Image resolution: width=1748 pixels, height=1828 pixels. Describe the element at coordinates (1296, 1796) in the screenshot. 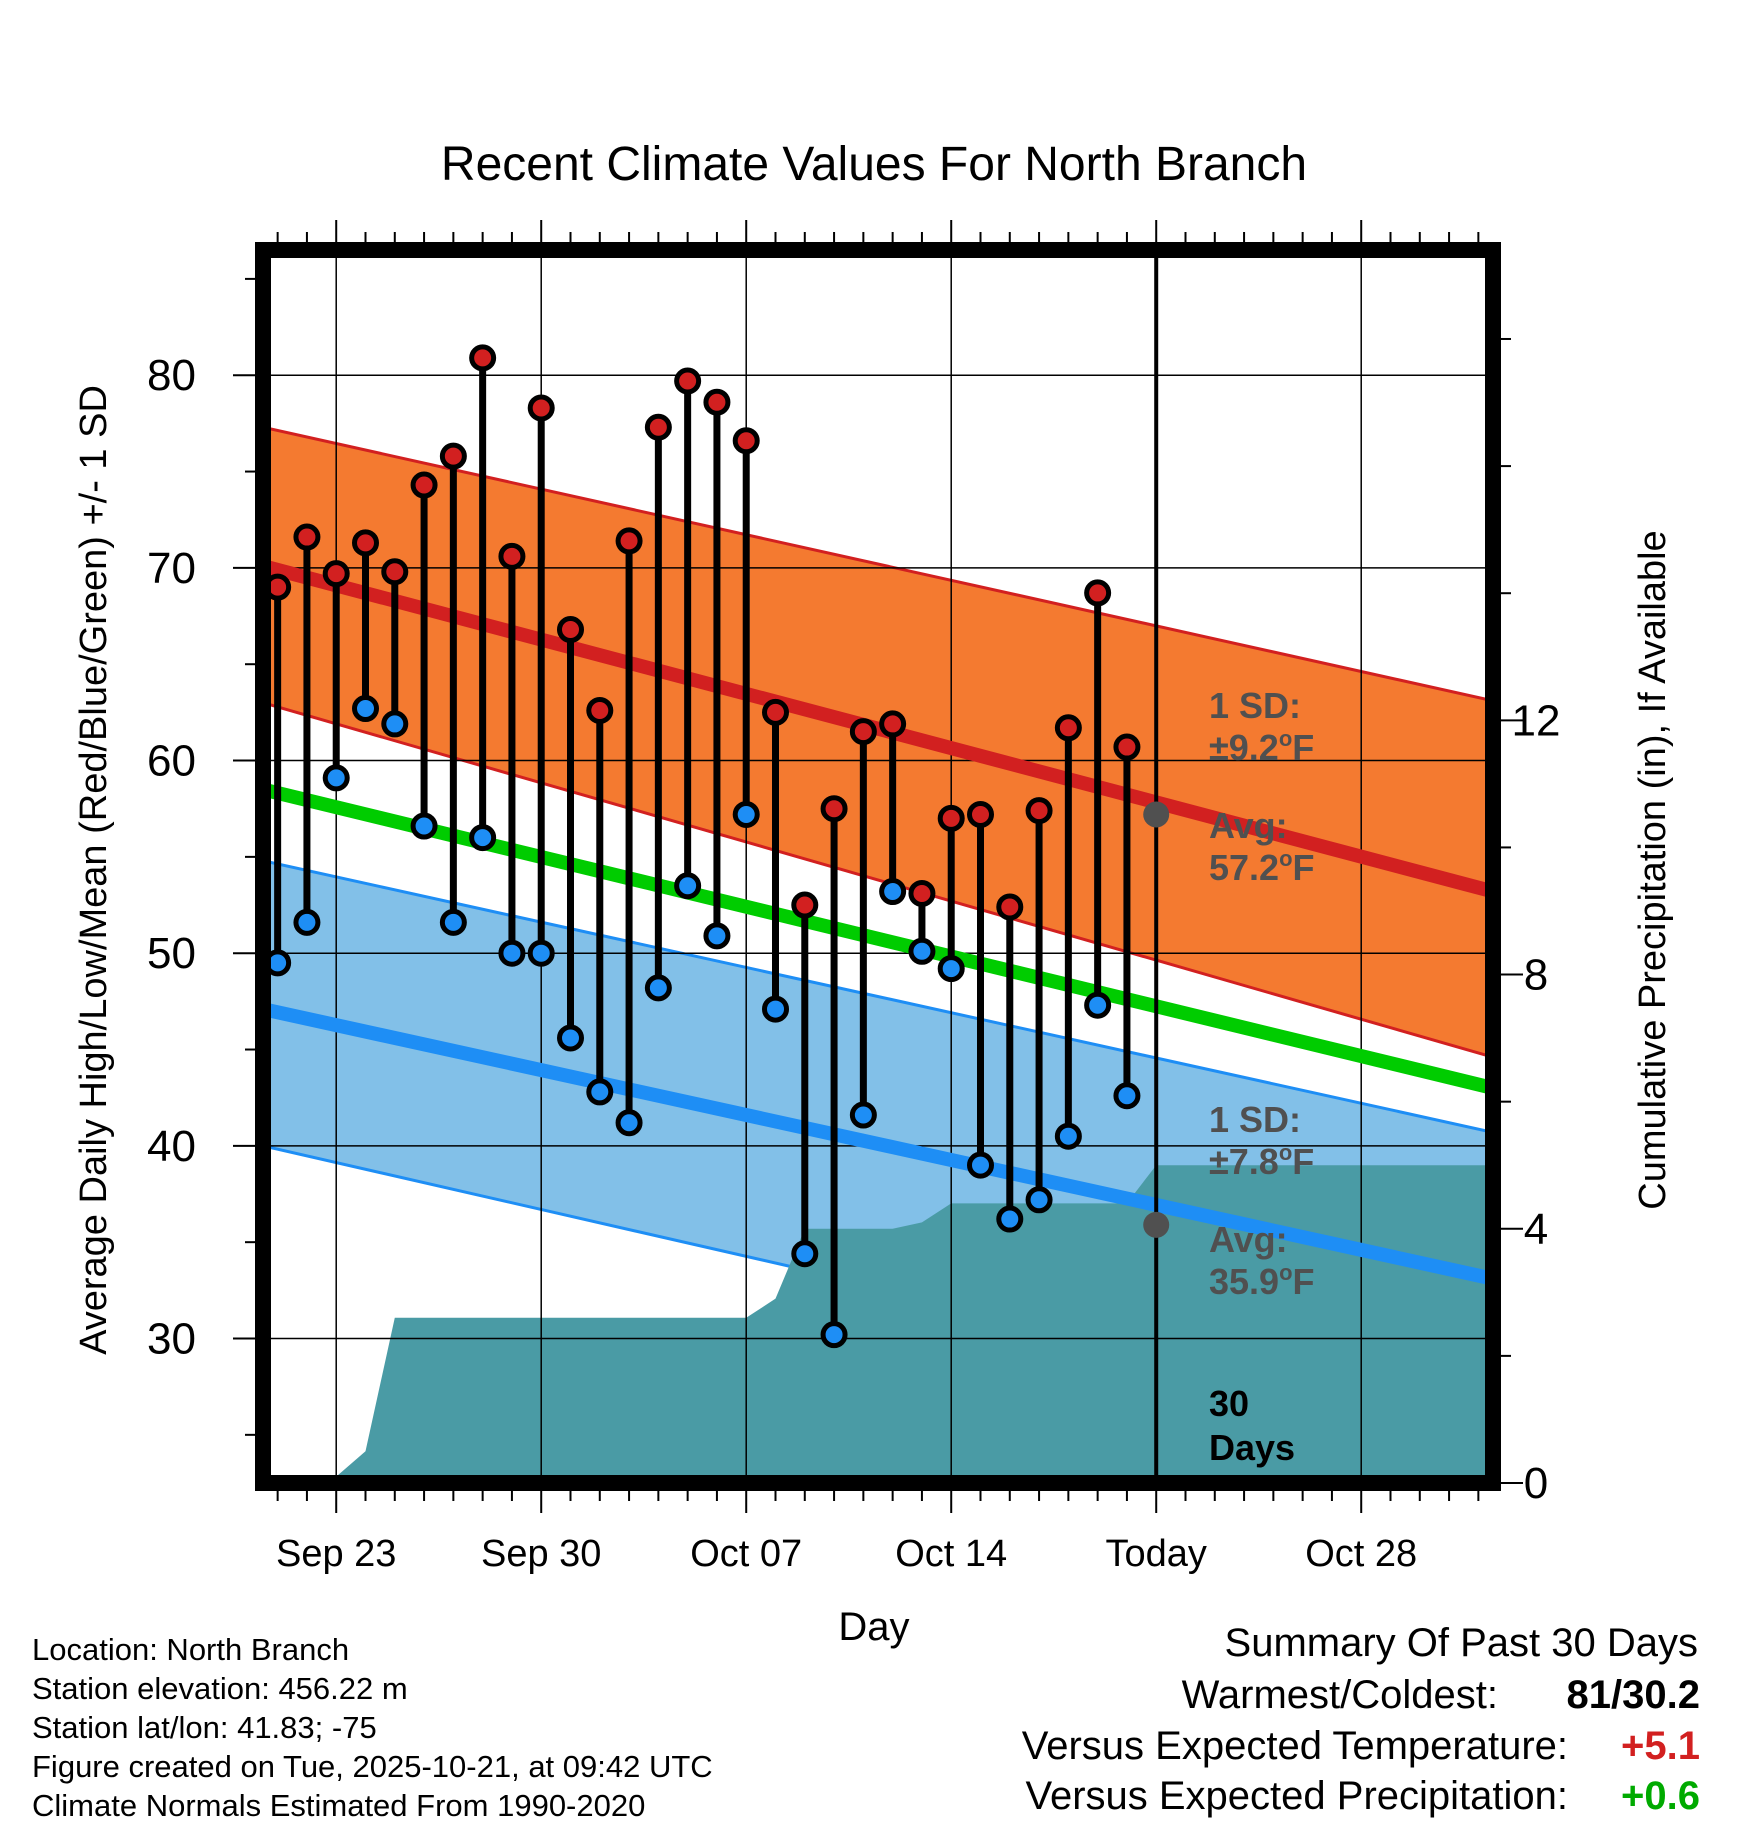

I see `summary-precip-label: Versus Expected Precipitation:` at that location.